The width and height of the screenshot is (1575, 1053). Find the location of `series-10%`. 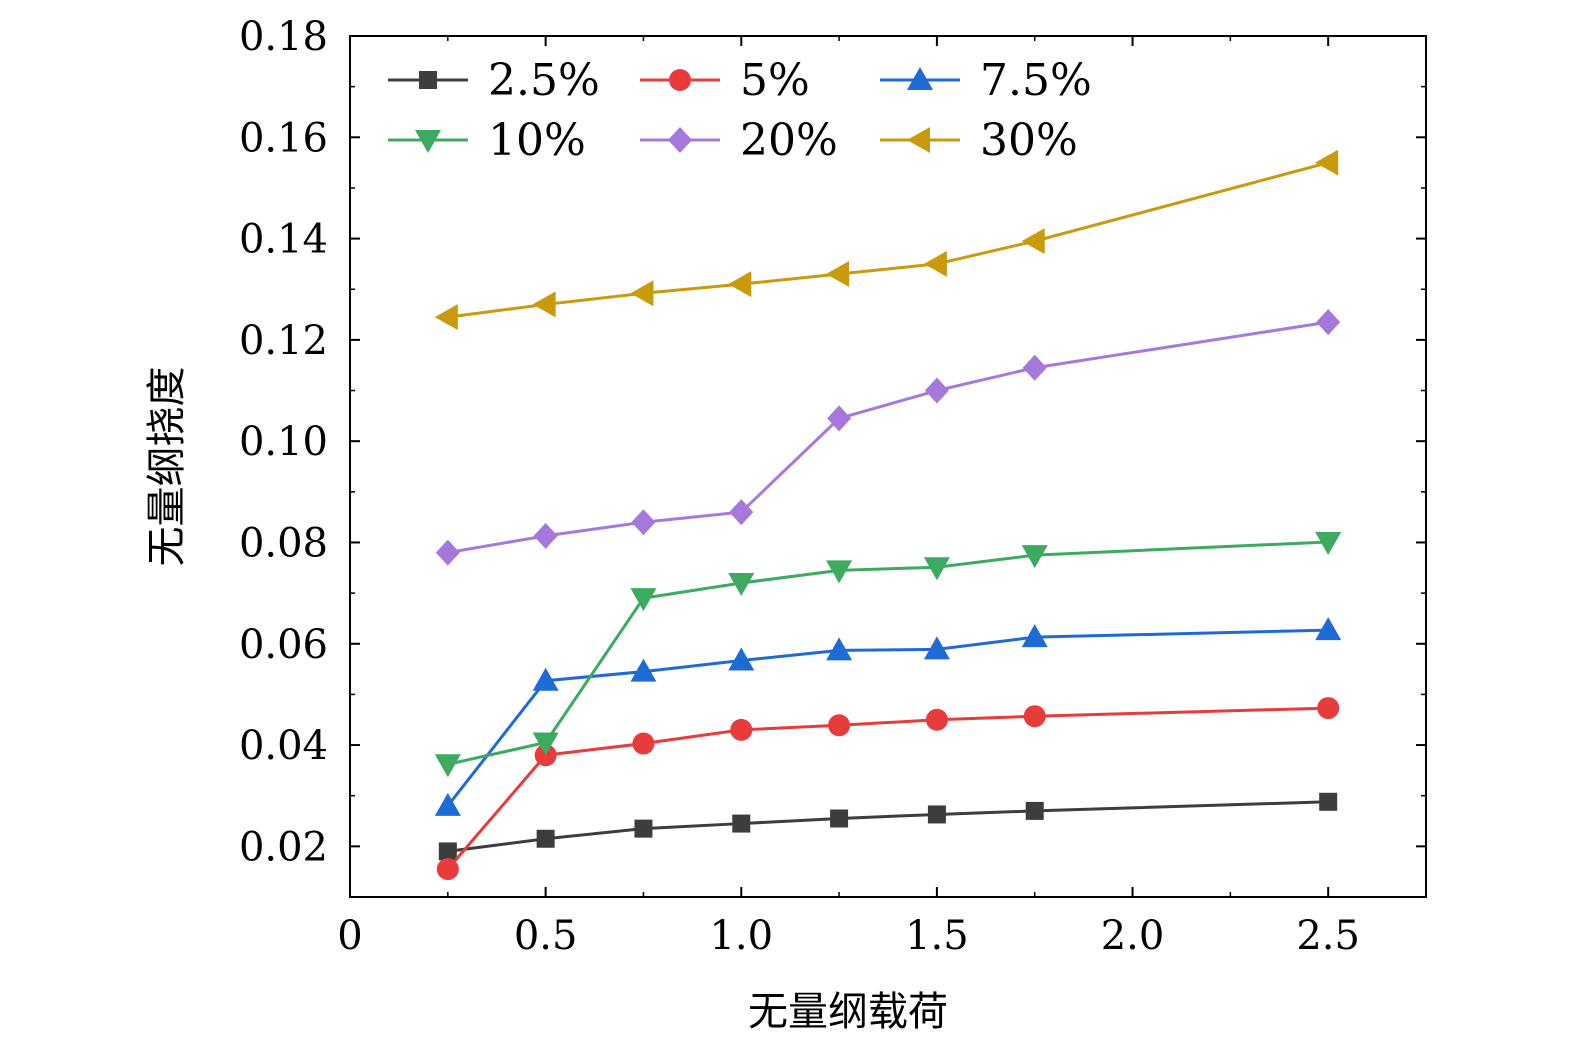

series-10% is located at coordinates (888, 654).